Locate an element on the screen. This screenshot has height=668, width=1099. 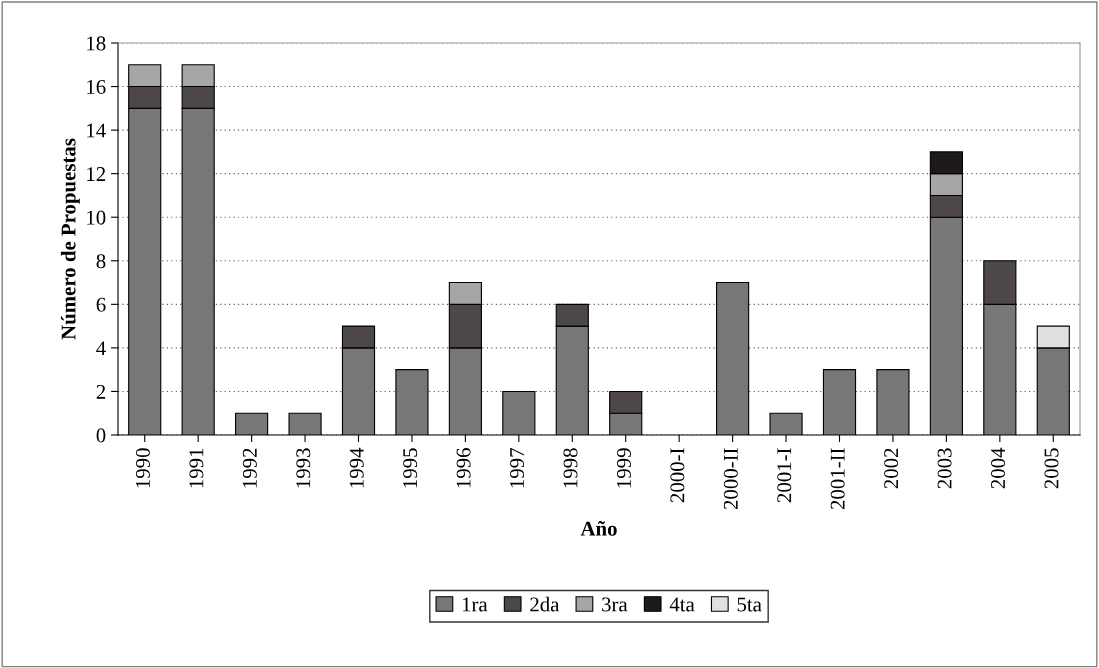
legend-label: 2da is located at coordinates (545, 604).